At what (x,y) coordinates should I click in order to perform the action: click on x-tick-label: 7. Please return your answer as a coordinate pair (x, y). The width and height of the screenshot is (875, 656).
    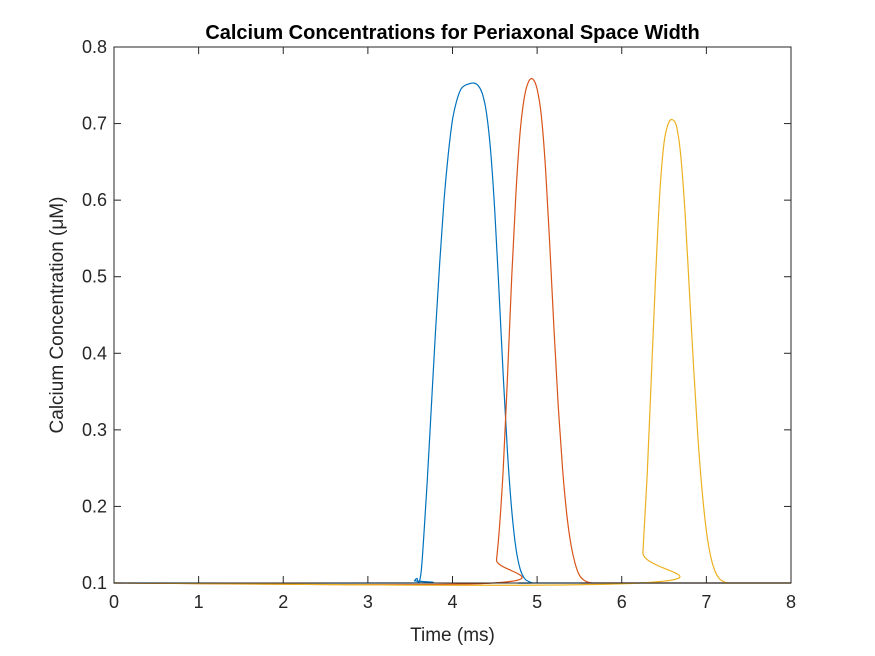
    Looking at the image, I should click on (706, 602).